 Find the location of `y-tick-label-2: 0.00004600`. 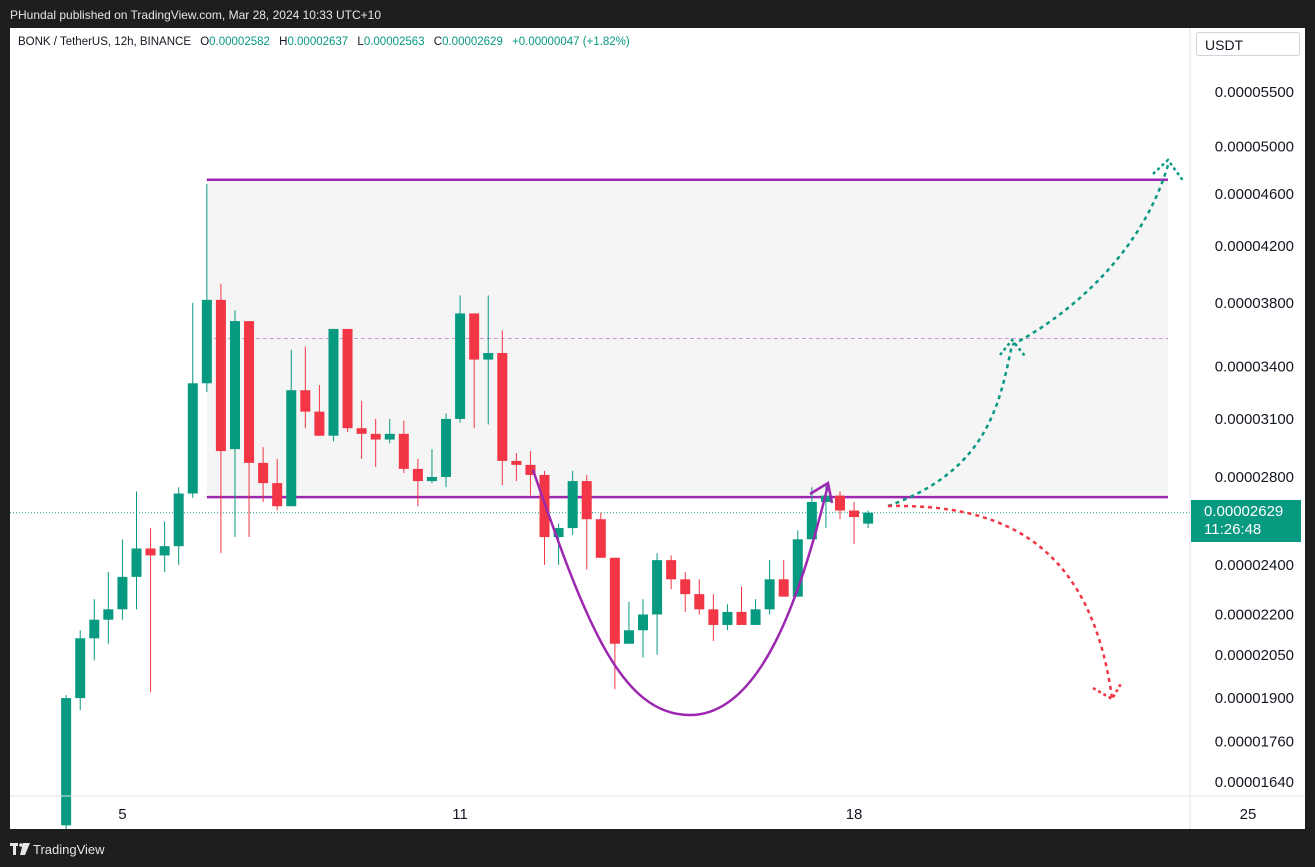

y-tick-label-2: 0.00004600 is located at coordinates (1254, 194).